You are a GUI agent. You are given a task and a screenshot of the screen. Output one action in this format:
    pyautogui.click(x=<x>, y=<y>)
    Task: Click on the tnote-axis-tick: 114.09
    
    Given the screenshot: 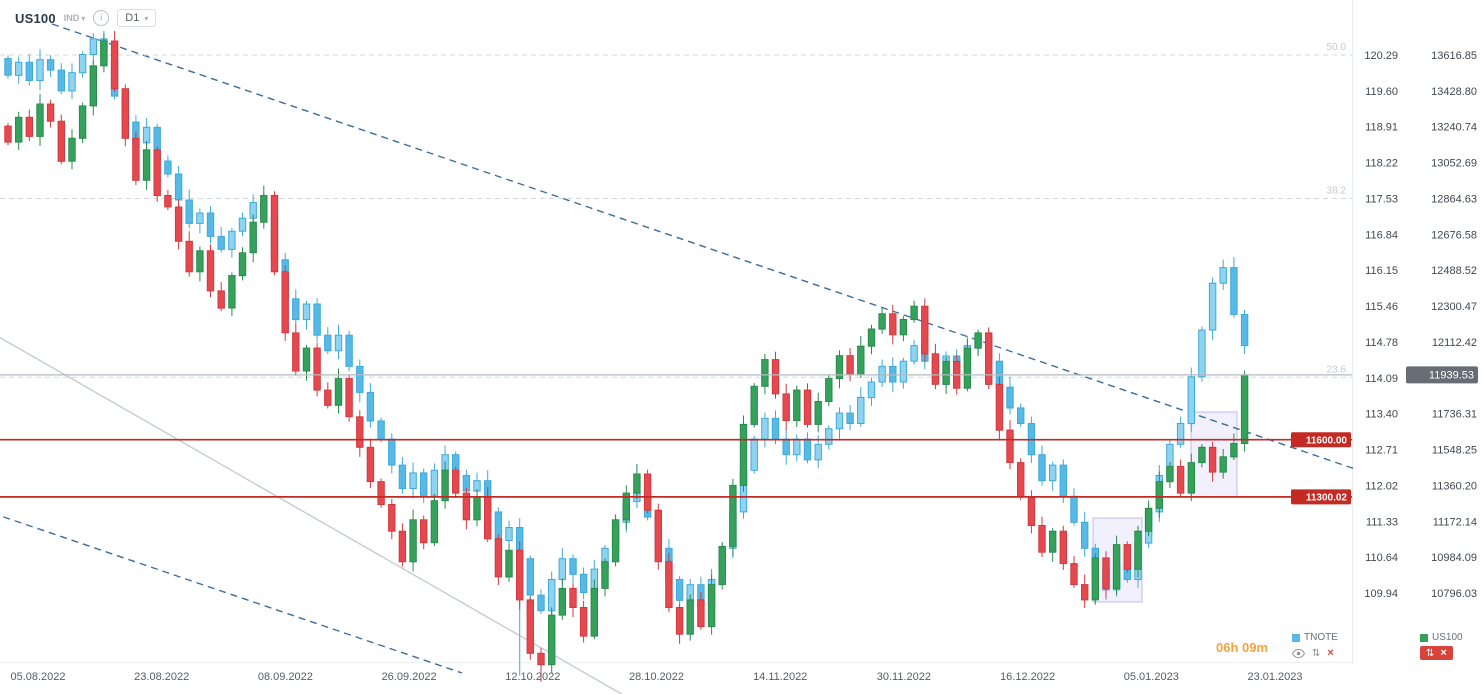 What is the action you would take?
    pyautogui.click(x=1381, y=379)
    